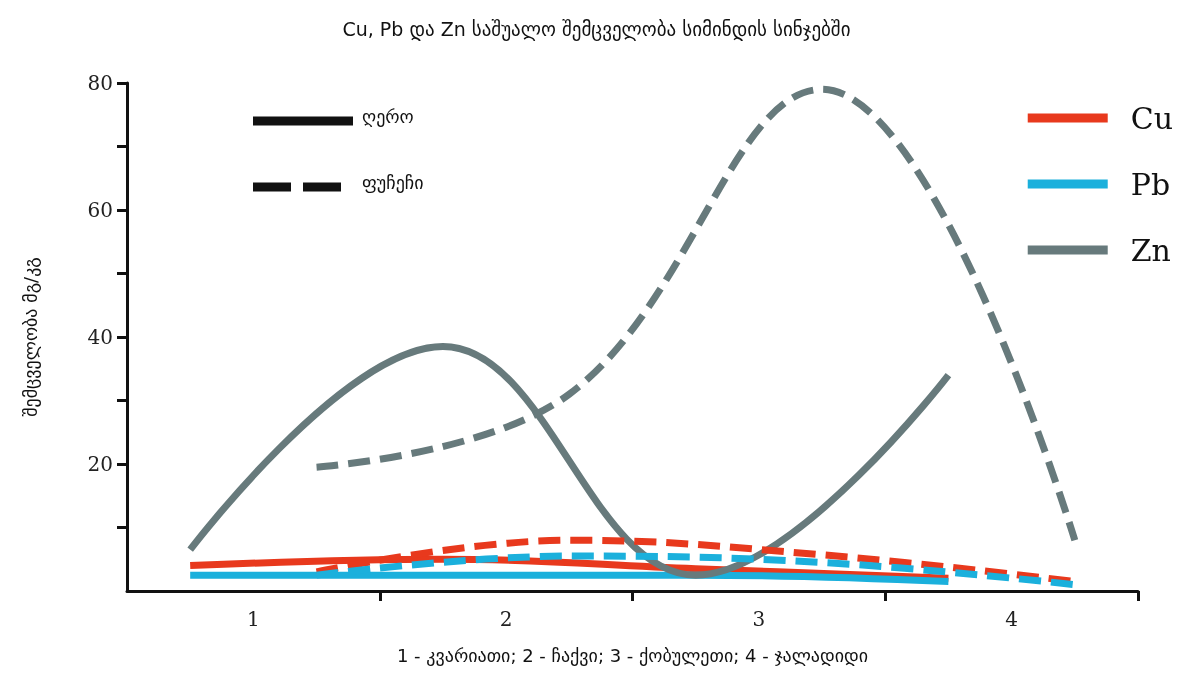 This screenshot has height=673, width=1193. I want to click on y-tick-label: 40, so click(100, 337).